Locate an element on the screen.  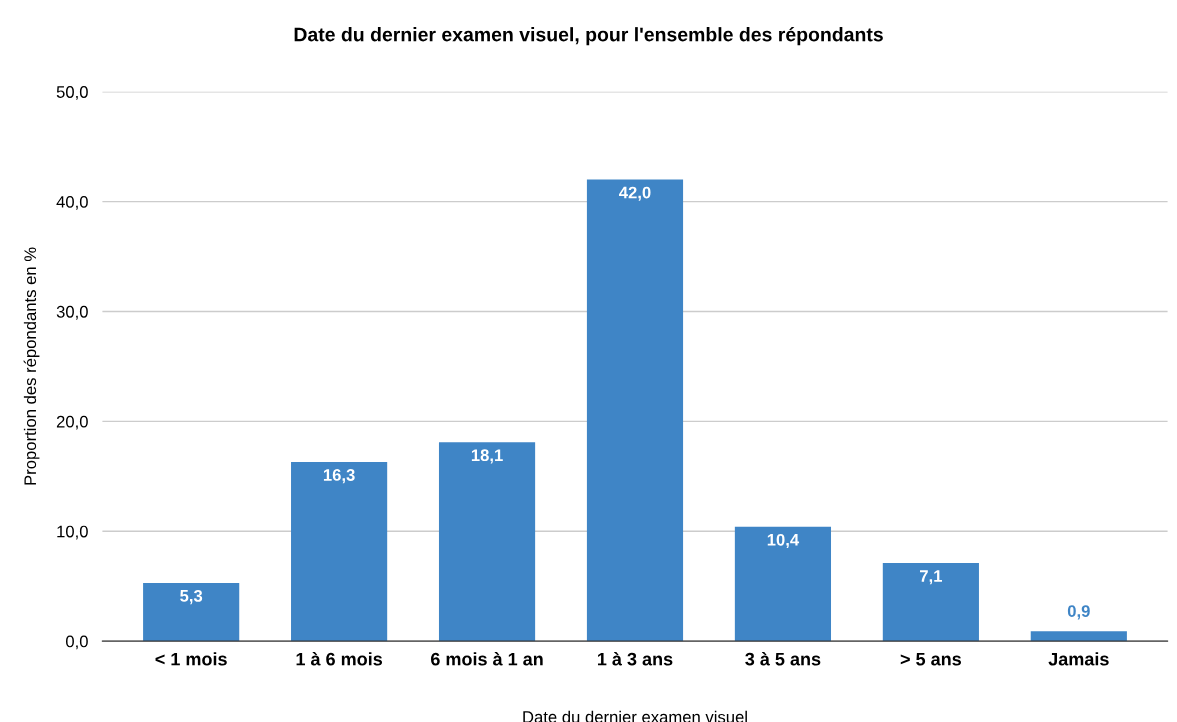
y-tick-label: 50,0 is located at coordinates (72, 93).